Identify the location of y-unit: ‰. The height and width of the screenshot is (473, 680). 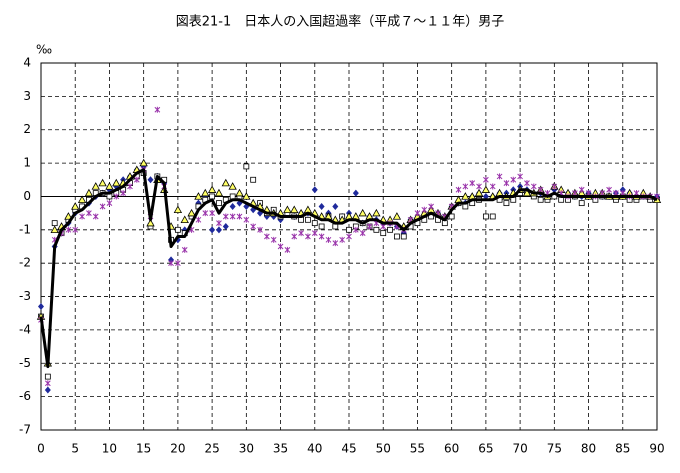
(44, 50).